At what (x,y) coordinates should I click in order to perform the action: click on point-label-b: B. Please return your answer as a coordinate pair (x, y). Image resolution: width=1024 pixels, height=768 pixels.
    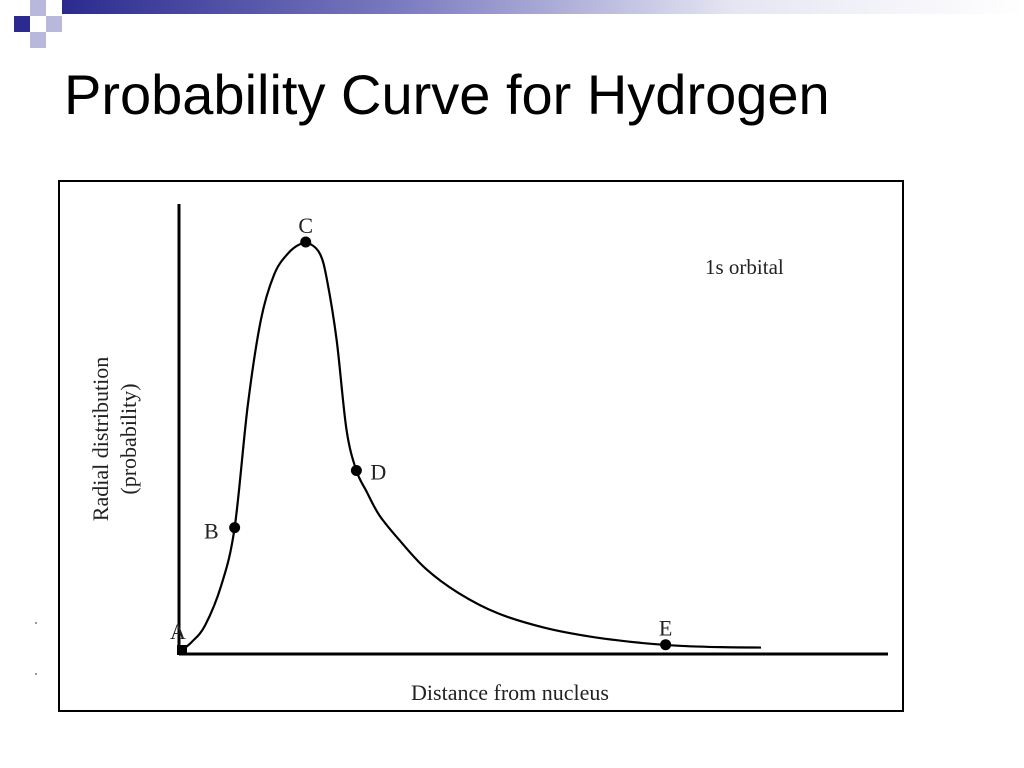
    Looking at the image, I should click on (211, 531).